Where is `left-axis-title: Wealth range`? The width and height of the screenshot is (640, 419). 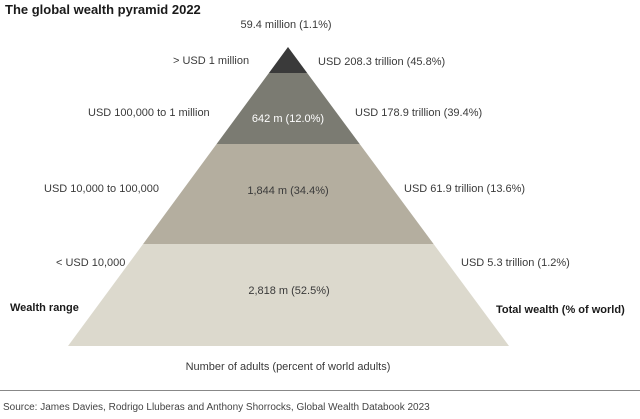 left-axis-title: Wealth range is located at coordinates (44, 308).